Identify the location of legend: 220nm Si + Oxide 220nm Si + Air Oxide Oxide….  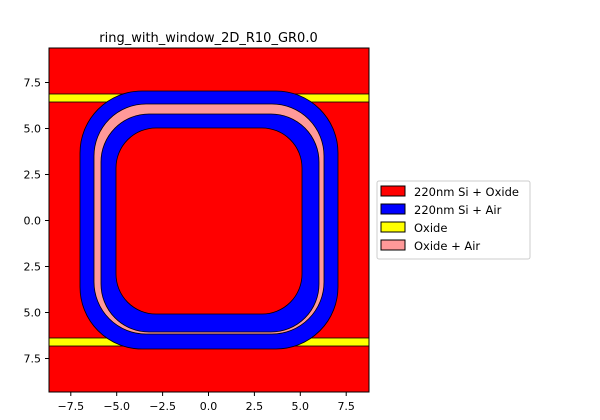
(453, 220).